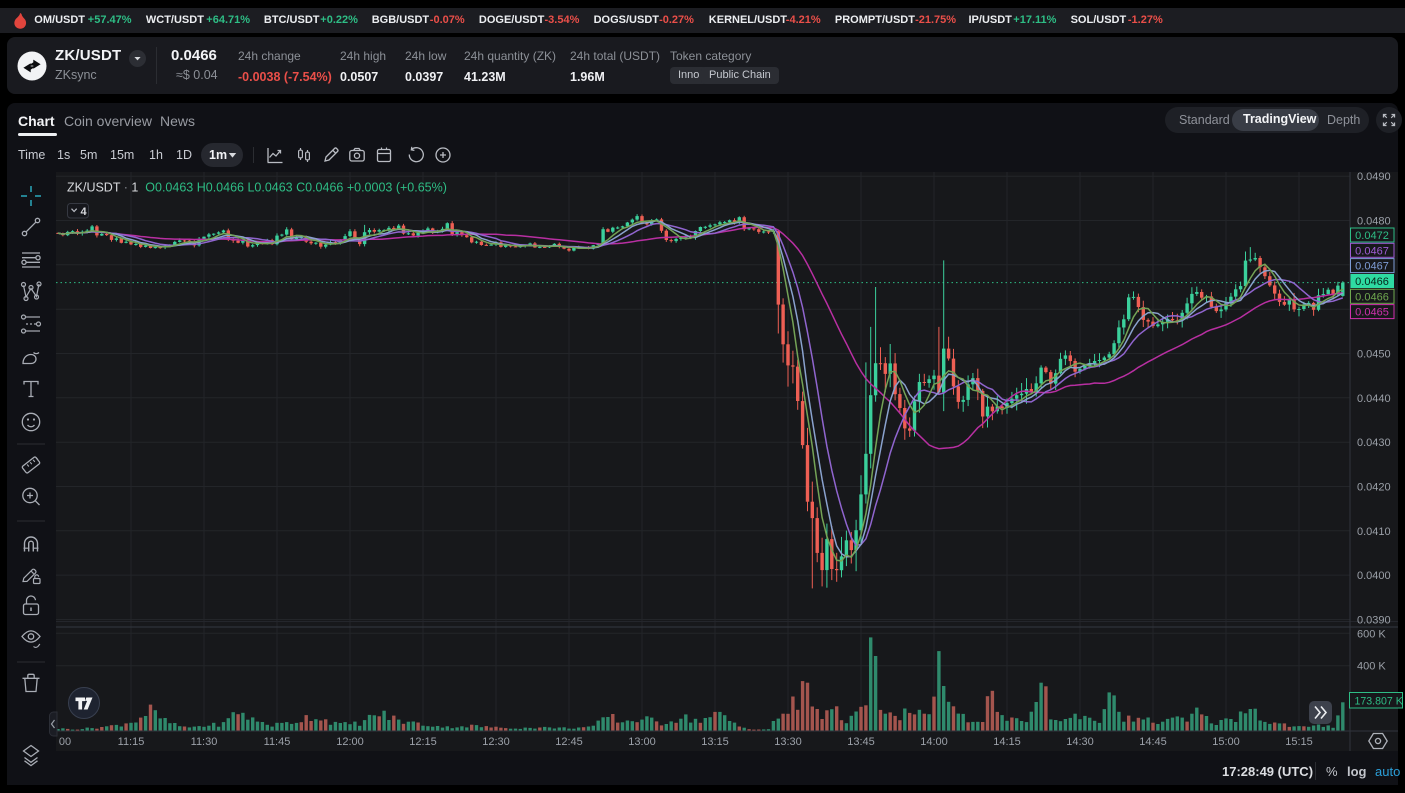  Describe the element at coordinates (1226, 742) in the screenshot. I see `svg-text: 15:00` at that location.